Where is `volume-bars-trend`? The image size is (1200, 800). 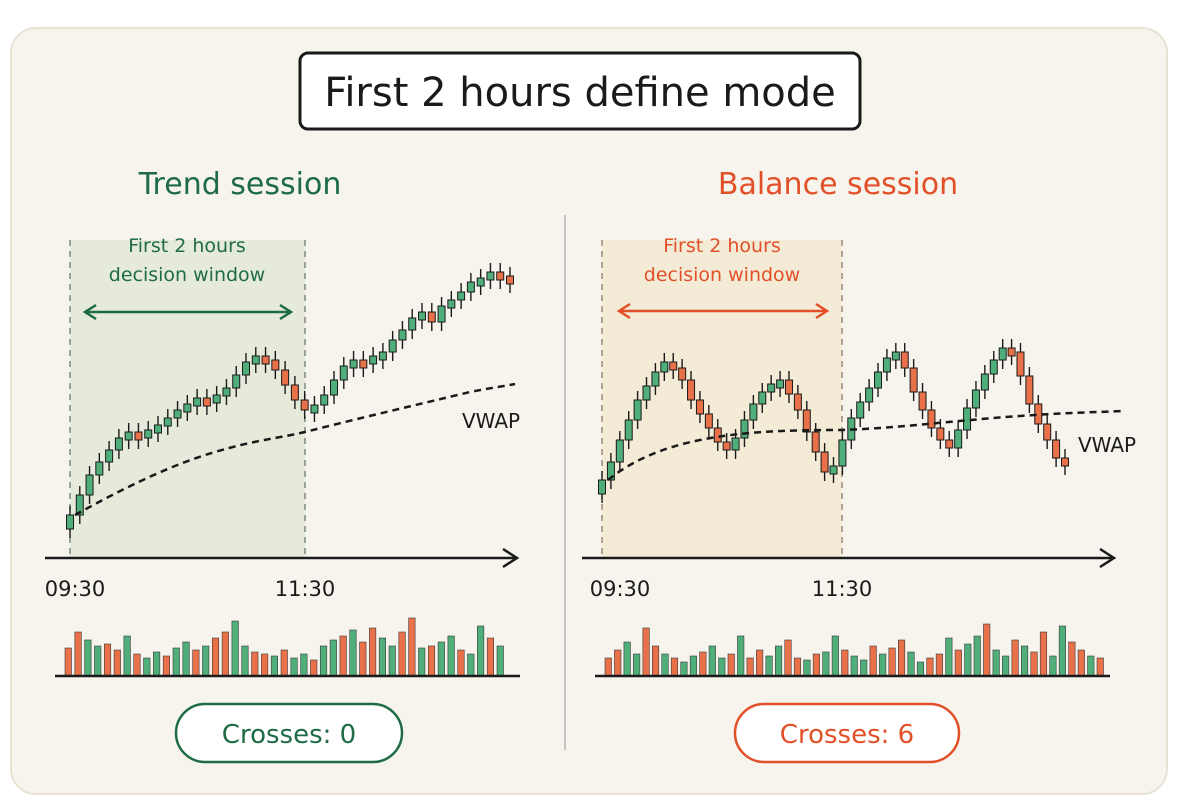 volume-bars-trend is located at coordinates (284, 647).